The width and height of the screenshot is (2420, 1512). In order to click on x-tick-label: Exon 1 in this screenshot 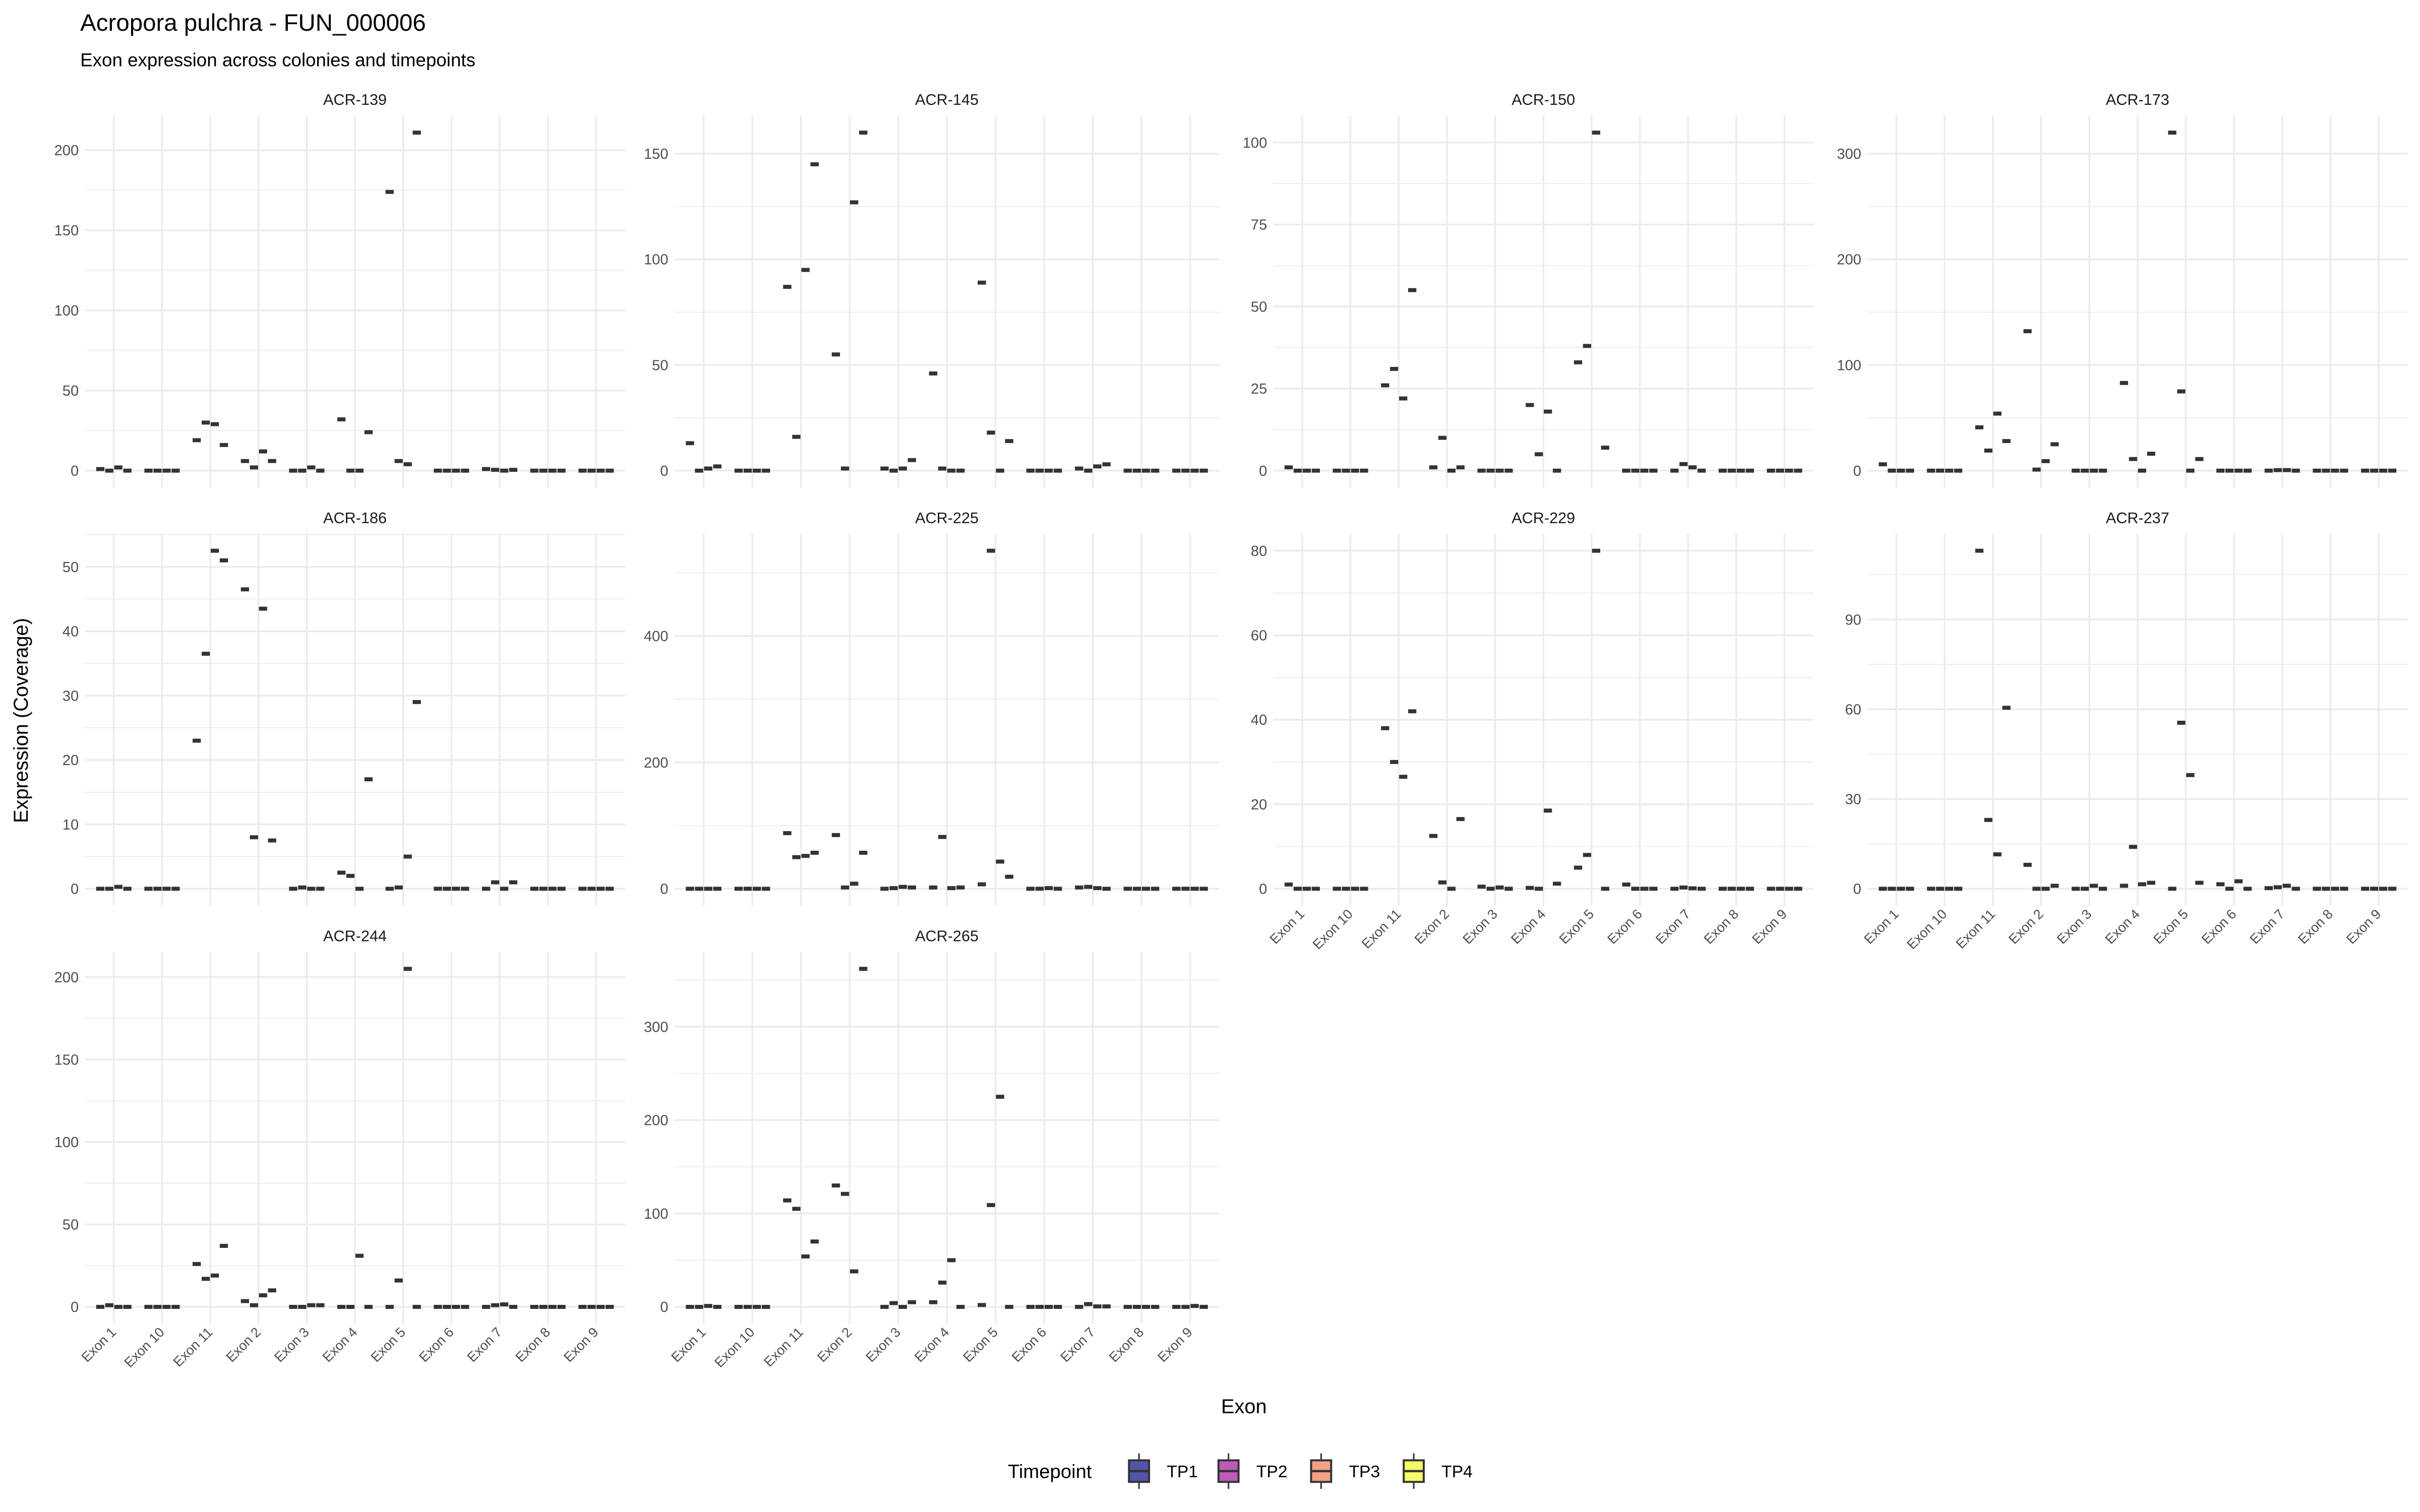, I will do `click(689, 1345)`.